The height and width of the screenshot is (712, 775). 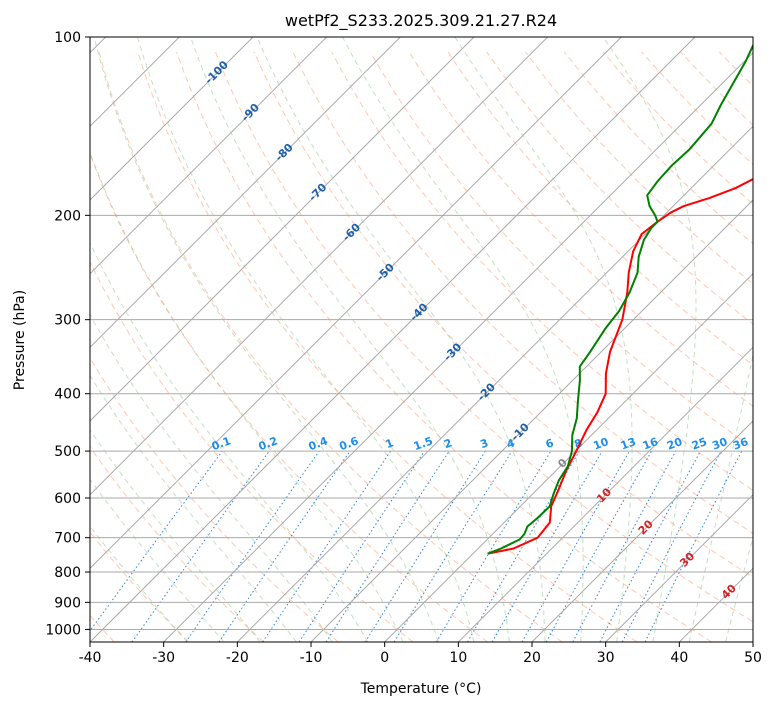 I want to click on mixing-ratio-label: 1.5, so click(x=423, y=443).